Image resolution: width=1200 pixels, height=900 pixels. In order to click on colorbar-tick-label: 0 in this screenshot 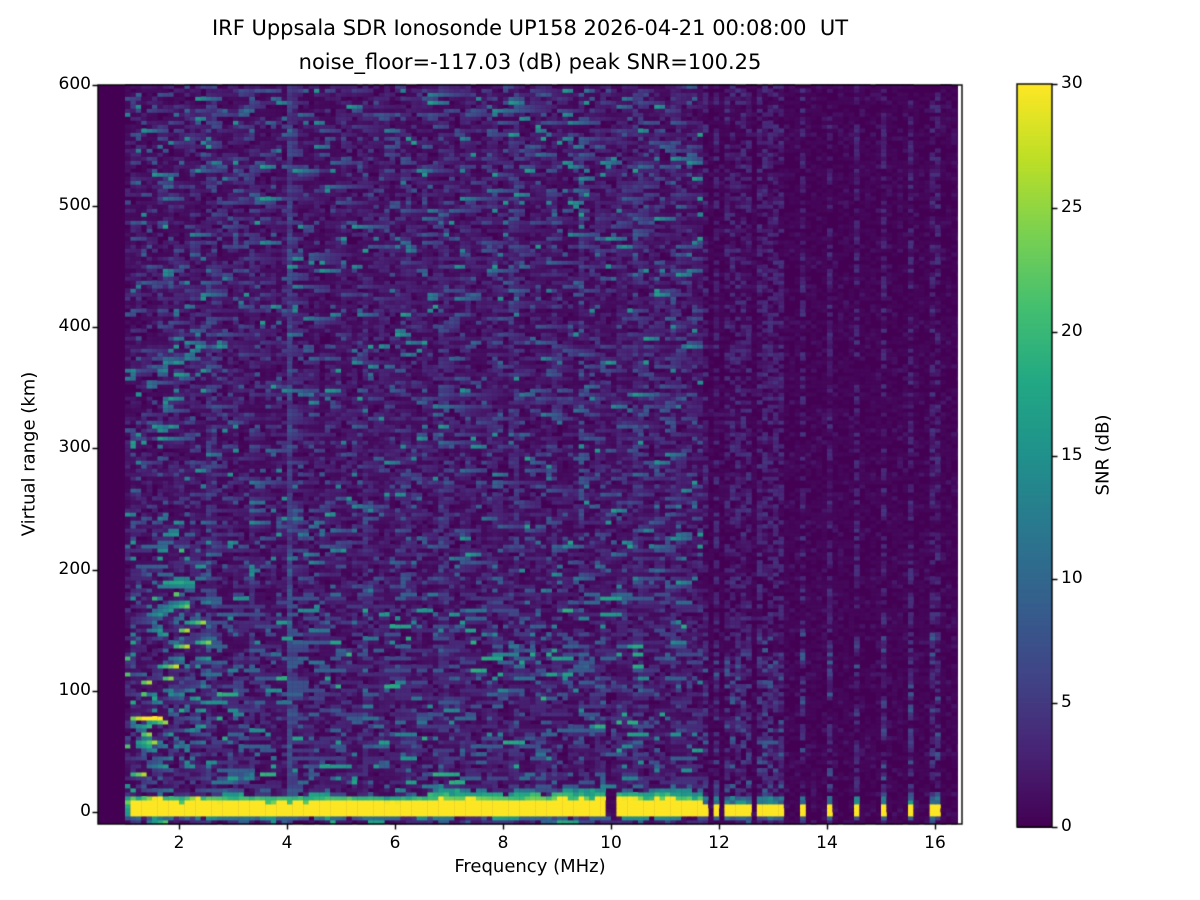, I will do `click(1066, 826)`.